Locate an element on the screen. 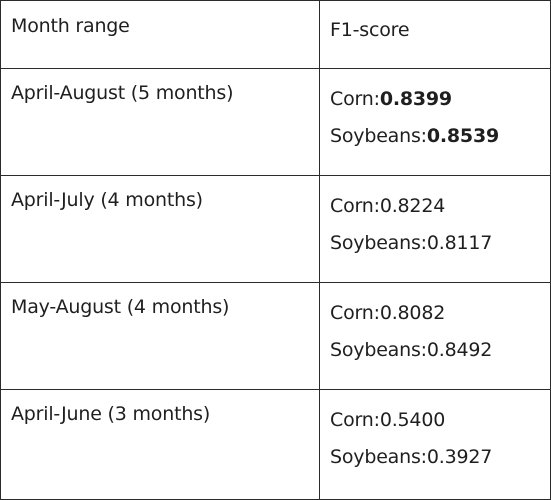 Image resolution: width=551 pixels, height=500 pixels. soybeans-score-value: 0.3927 is located at coordinates (459, 457).